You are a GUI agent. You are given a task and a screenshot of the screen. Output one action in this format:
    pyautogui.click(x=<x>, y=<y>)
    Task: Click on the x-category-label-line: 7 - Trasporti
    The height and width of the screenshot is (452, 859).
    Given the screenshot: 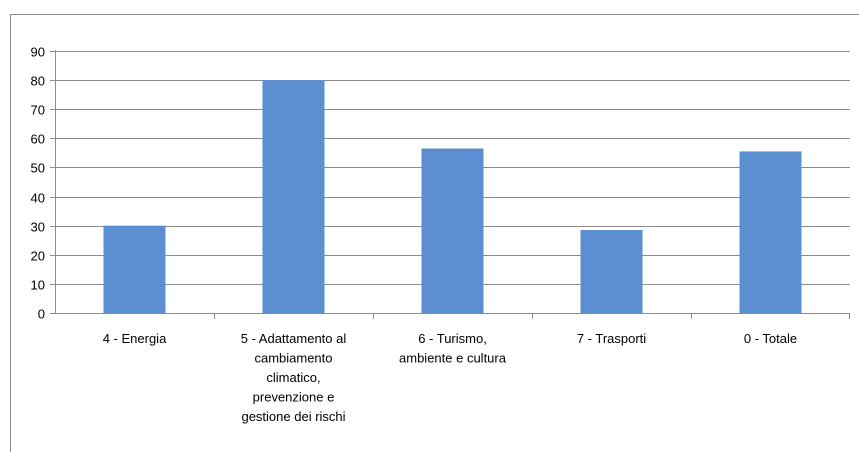 What is the action you would take?
    pyautogui.click(x=611, y=338)
    